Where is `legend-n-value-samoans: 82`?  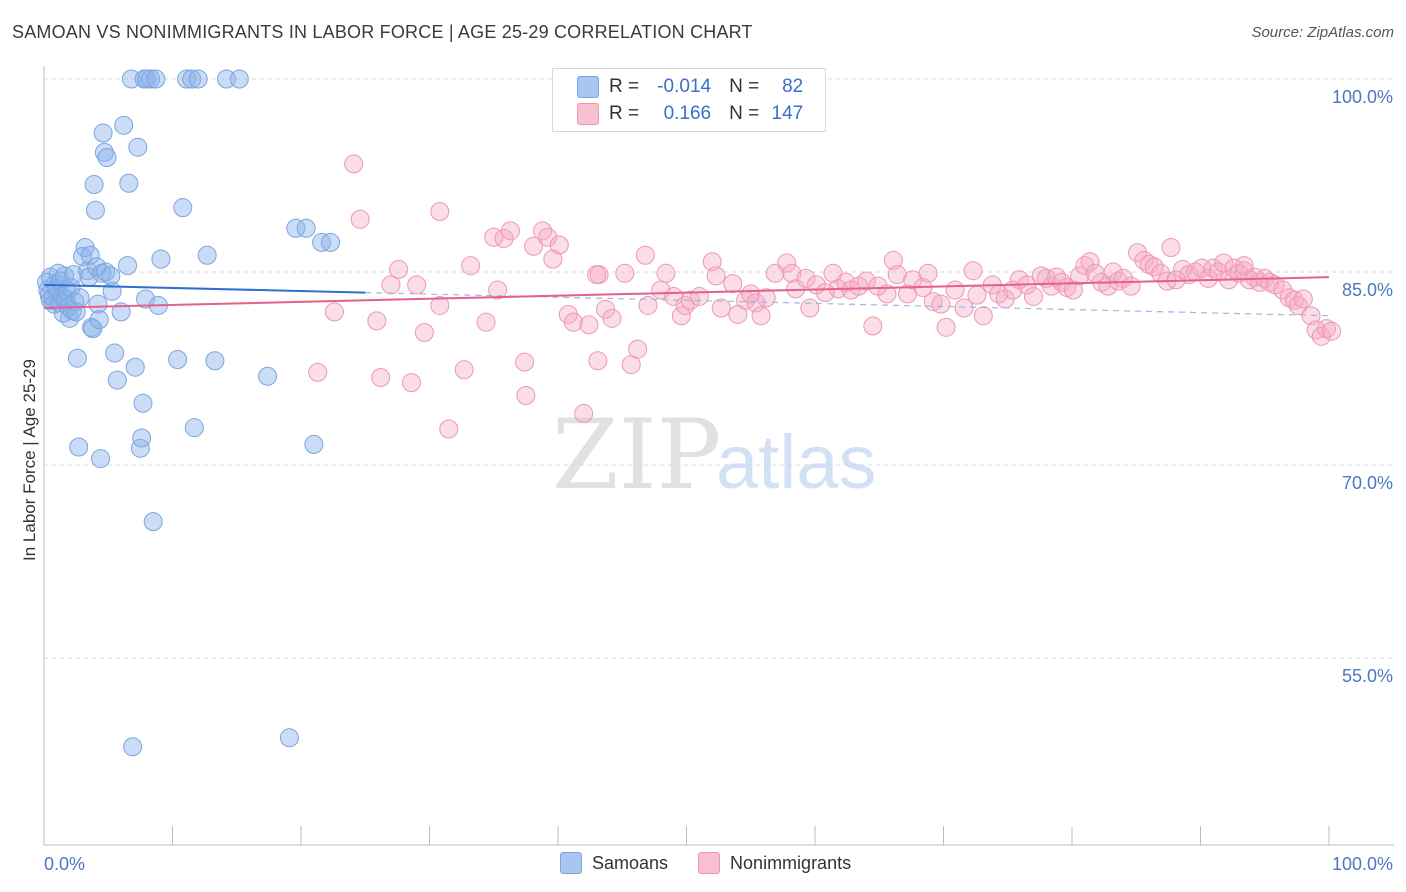 legend-n-value-samoans: 82 is located at coordinates (793, 86).